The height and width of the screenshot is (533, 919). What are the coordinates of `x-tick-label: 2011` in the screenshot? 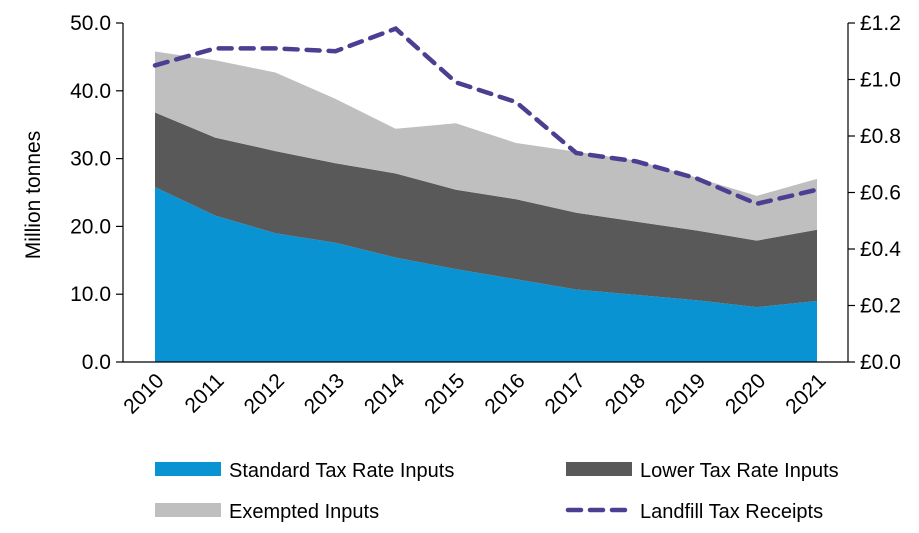 It's located at (205, 393).